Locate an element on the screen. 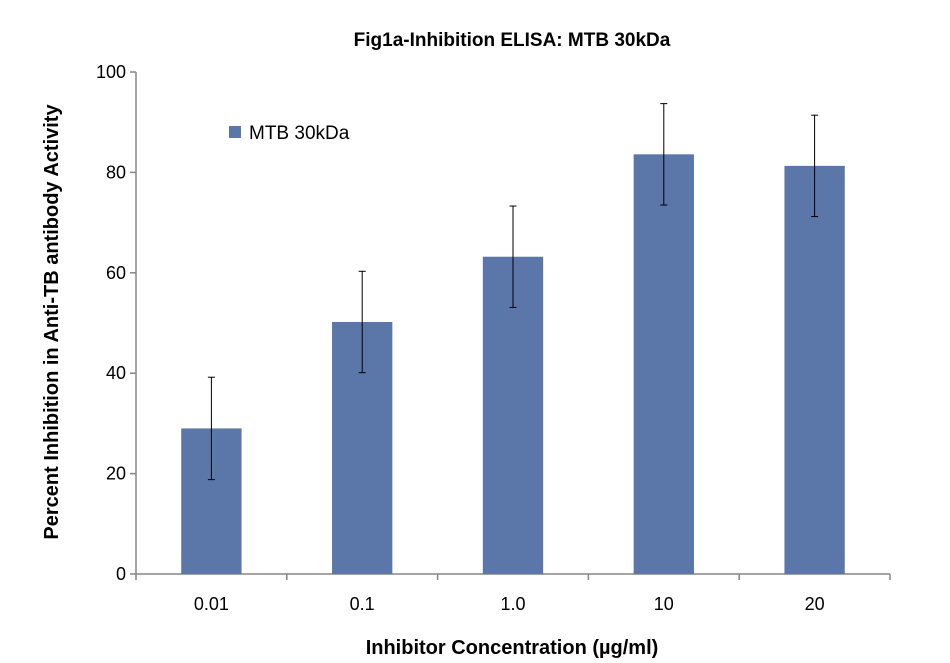 The height and width of the screenshot is (663, 950). x-axis-label: Inhibitor Concentration (µg/ml) is located at coordinates (512, 648).